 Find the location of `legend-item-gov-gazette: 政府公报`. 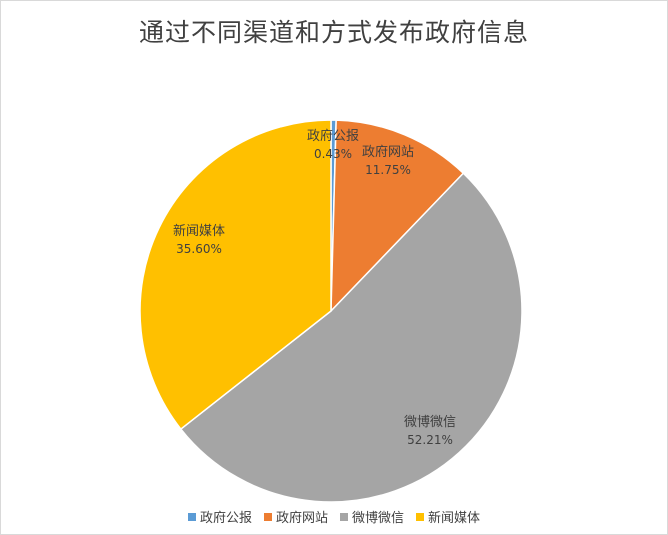

legend-item-gov-gazette: 政府公报 is located at coordinates (219, 516).